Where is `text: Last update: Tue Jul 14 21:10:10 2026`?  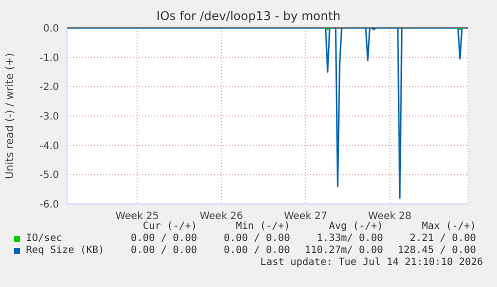
text: Last update: Tue Jul 14 21:10:10 2026 is located at coordinates (371, 262).